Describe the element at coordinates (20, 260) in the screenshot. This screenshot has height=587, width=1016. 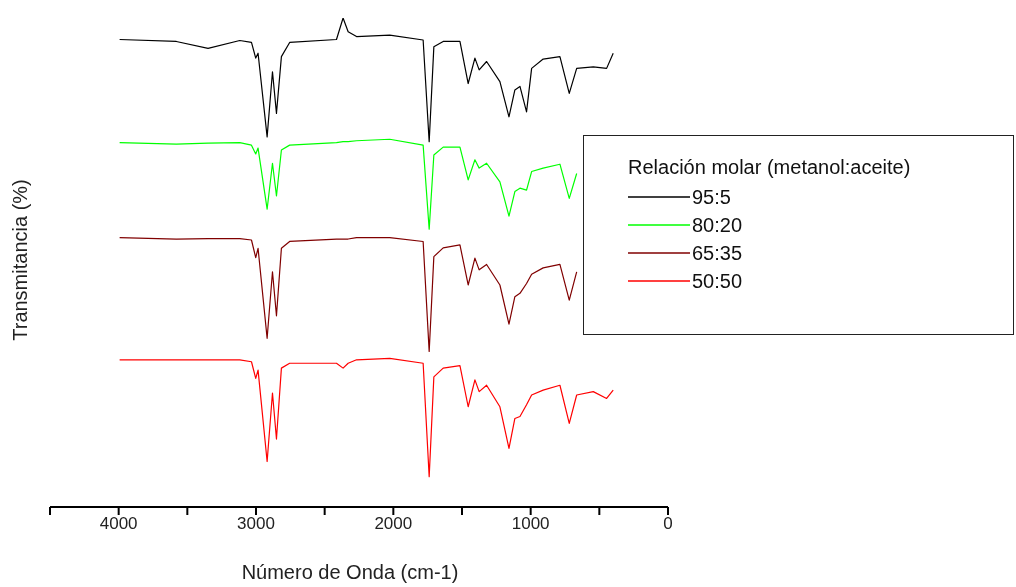
I see `y-axis-title: Transmitancia (%)` at that location.